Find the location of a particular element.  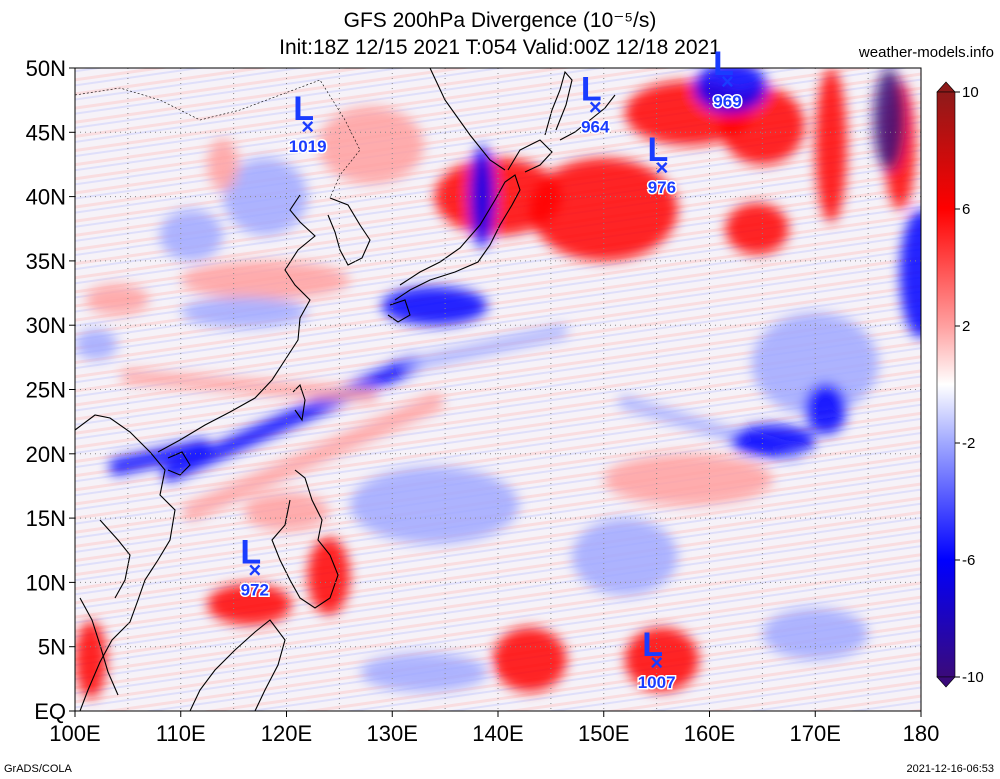

coastline-kuril-islands is located at coordinates (587, 117).